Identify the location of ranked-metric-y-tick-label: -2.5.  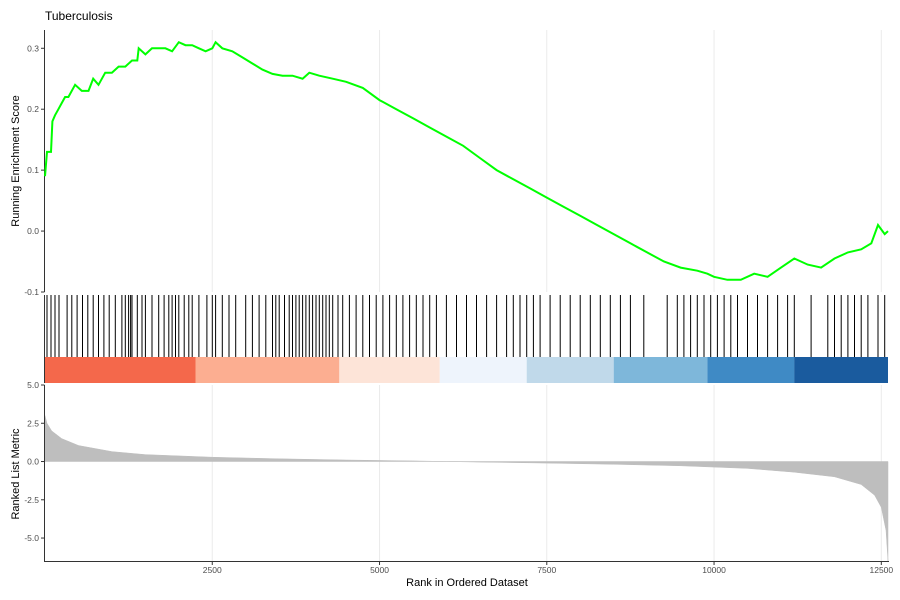
(31, 500).